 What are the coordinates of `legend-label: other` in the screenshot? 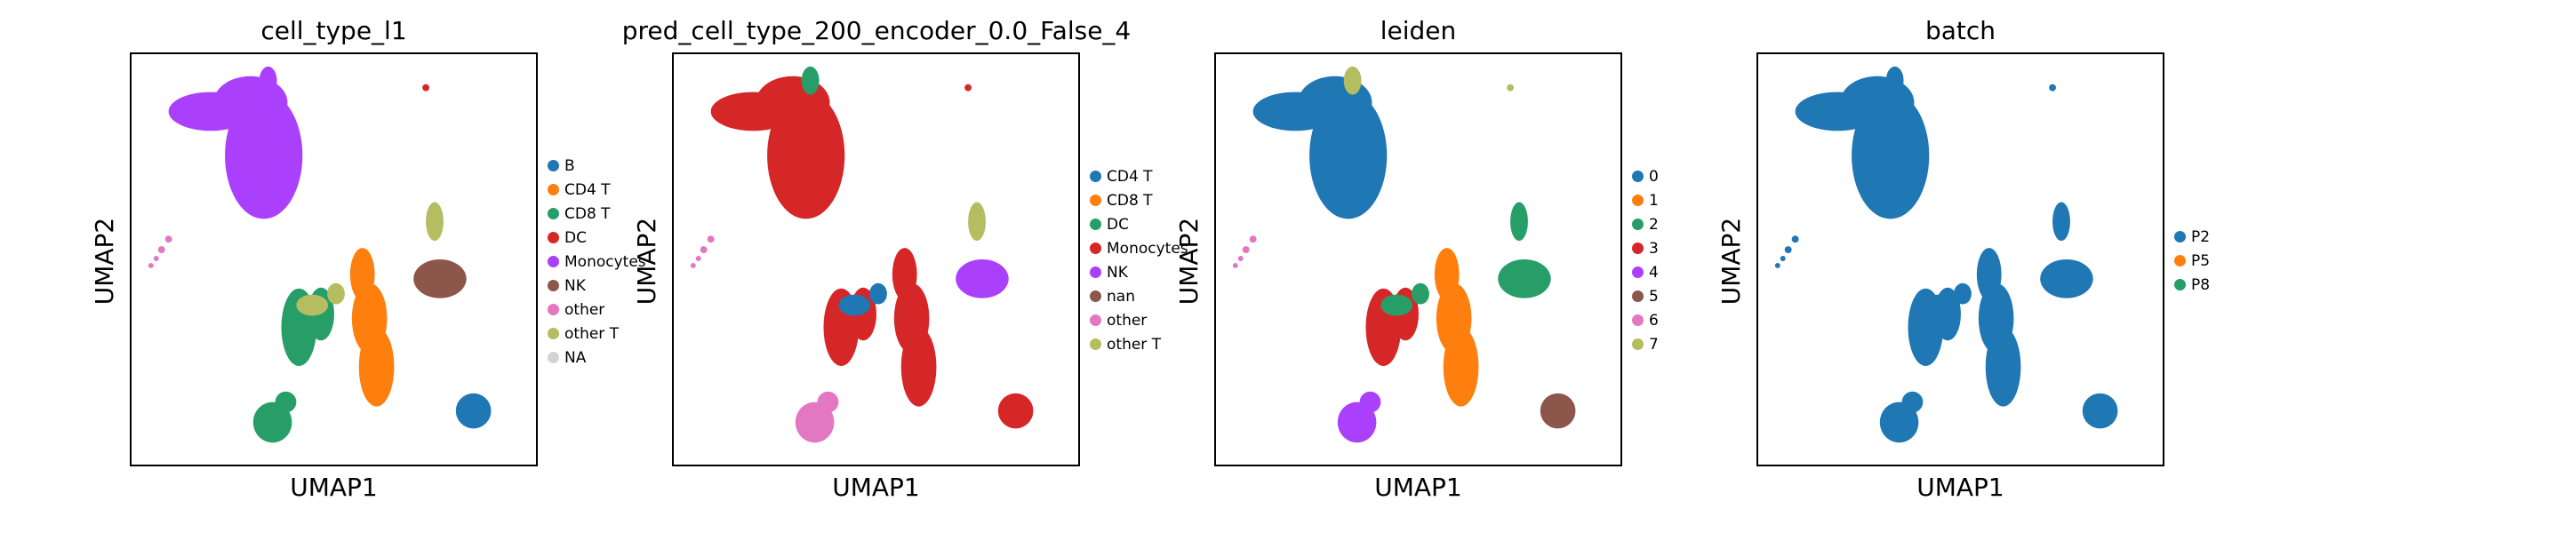 It's located at (584, 309).